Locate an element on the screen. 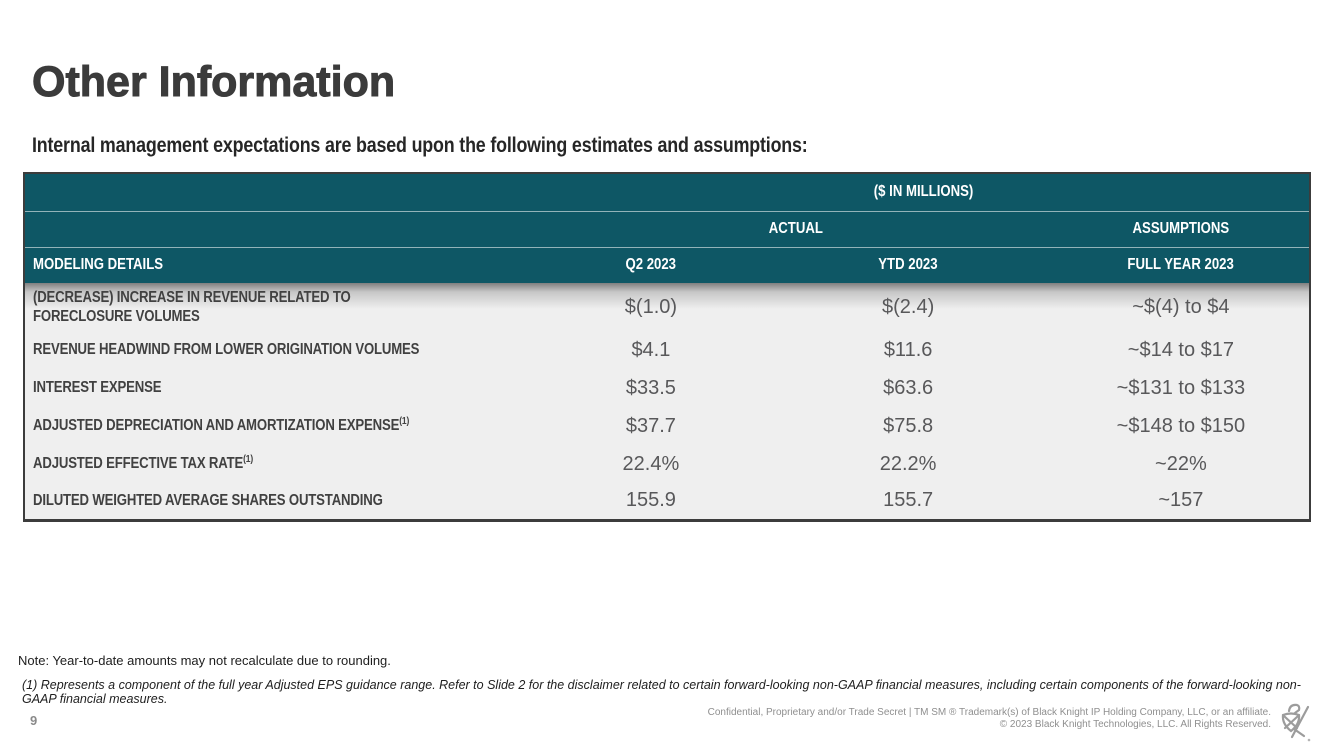 The width and height of the screenshot is (1333, 749). cell-ytd: $75.8 is located at coordinates (908, 426).